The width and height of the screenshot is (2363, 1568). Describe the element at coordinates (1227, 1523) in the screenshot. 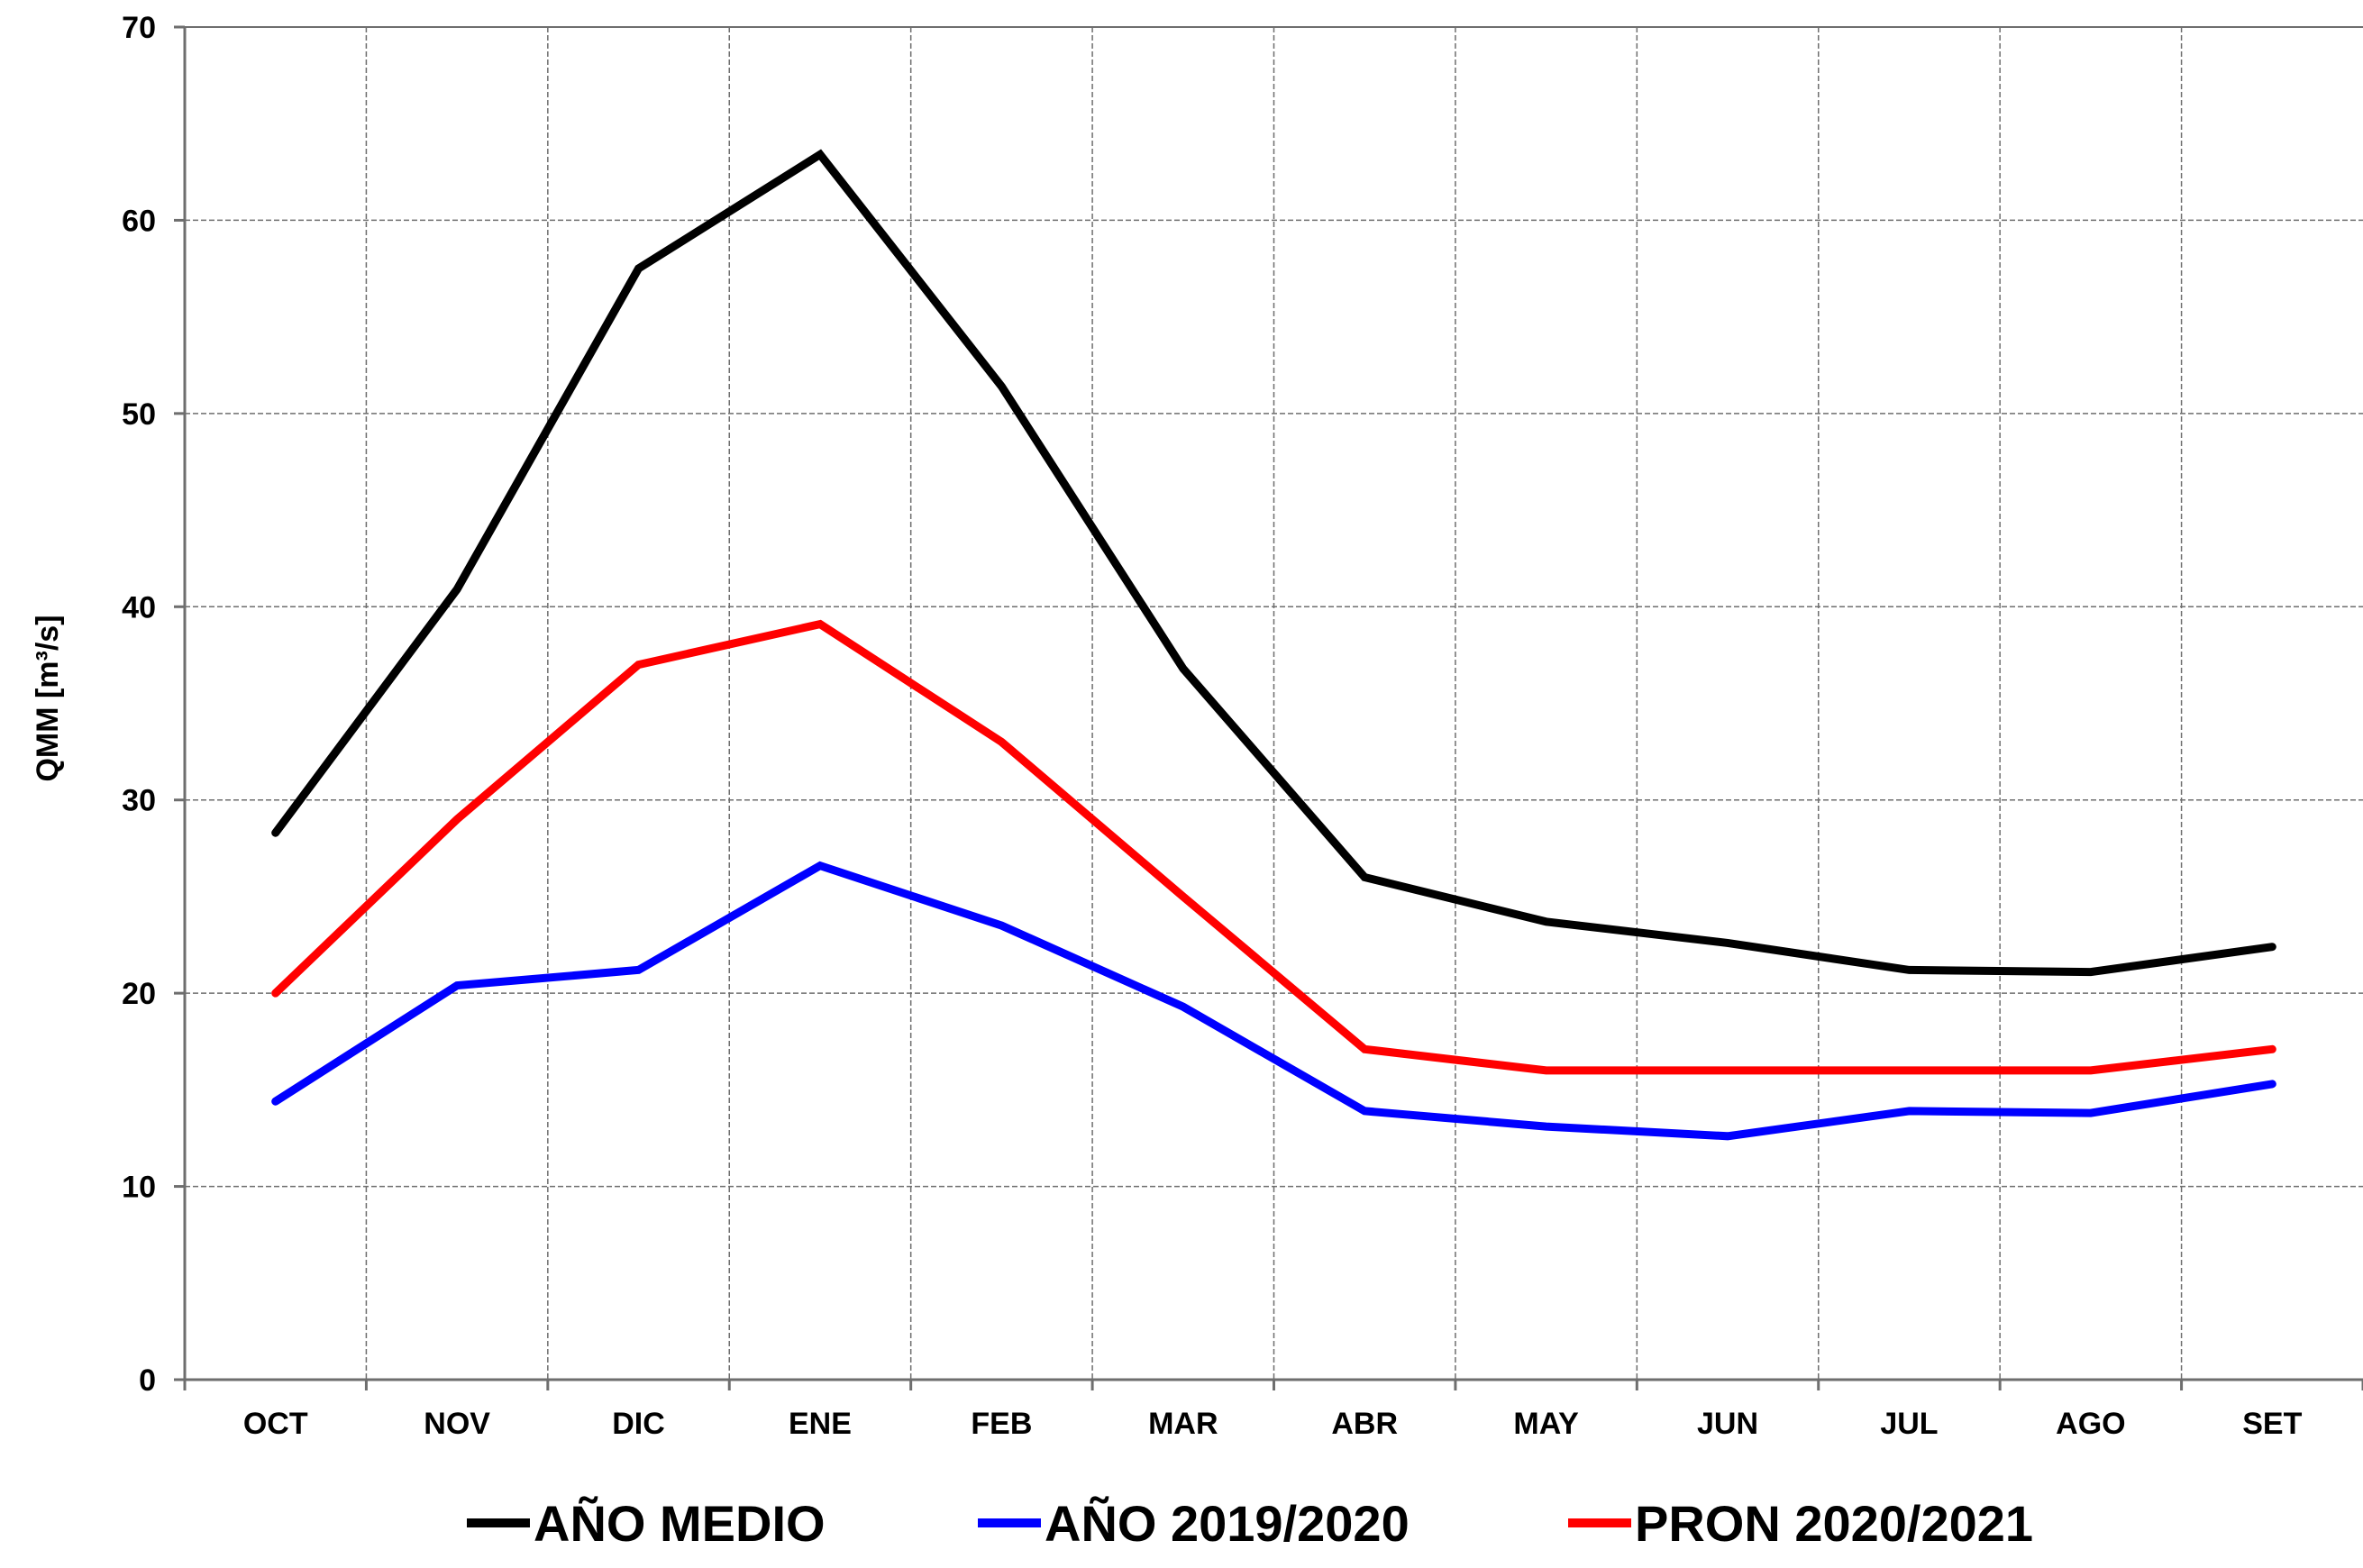

I see `legend-label-1: AÑO 2019/2020` at that location.